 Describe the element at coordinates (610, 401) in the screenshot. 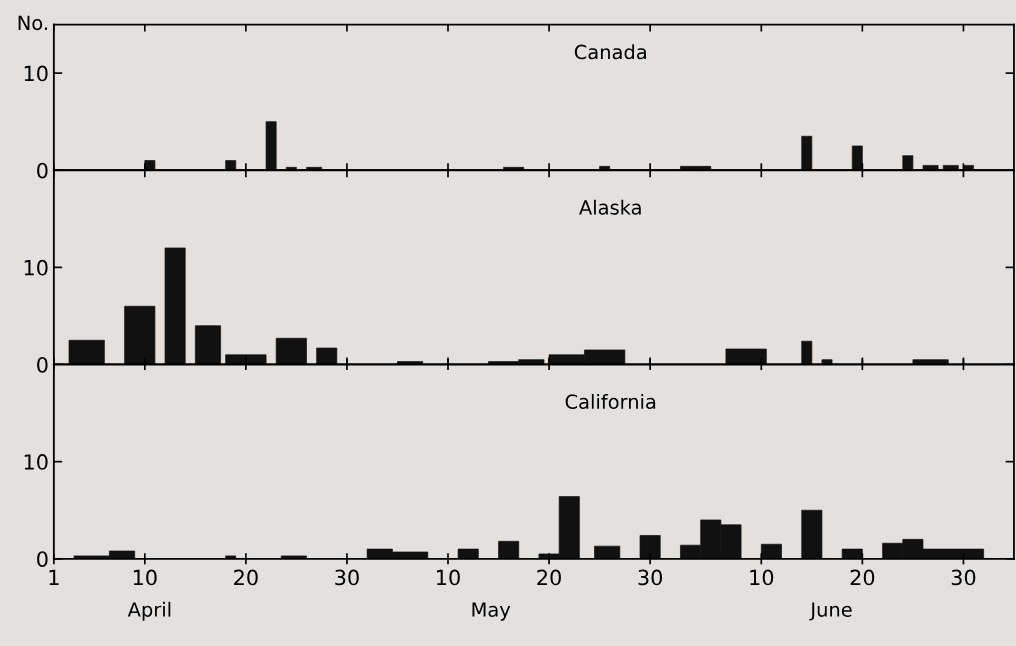

I see `text: California` at that location.